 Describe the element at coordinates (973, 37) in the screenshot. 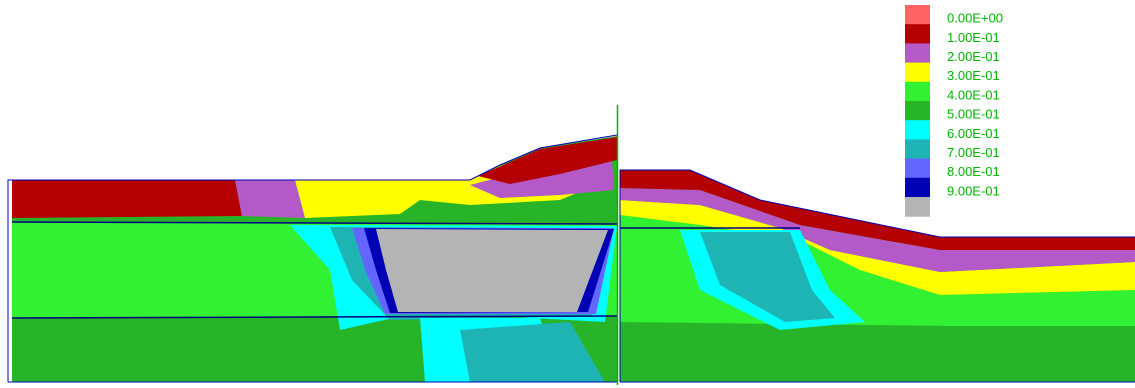

I see `legend-label: 1.00E-01` at that location.